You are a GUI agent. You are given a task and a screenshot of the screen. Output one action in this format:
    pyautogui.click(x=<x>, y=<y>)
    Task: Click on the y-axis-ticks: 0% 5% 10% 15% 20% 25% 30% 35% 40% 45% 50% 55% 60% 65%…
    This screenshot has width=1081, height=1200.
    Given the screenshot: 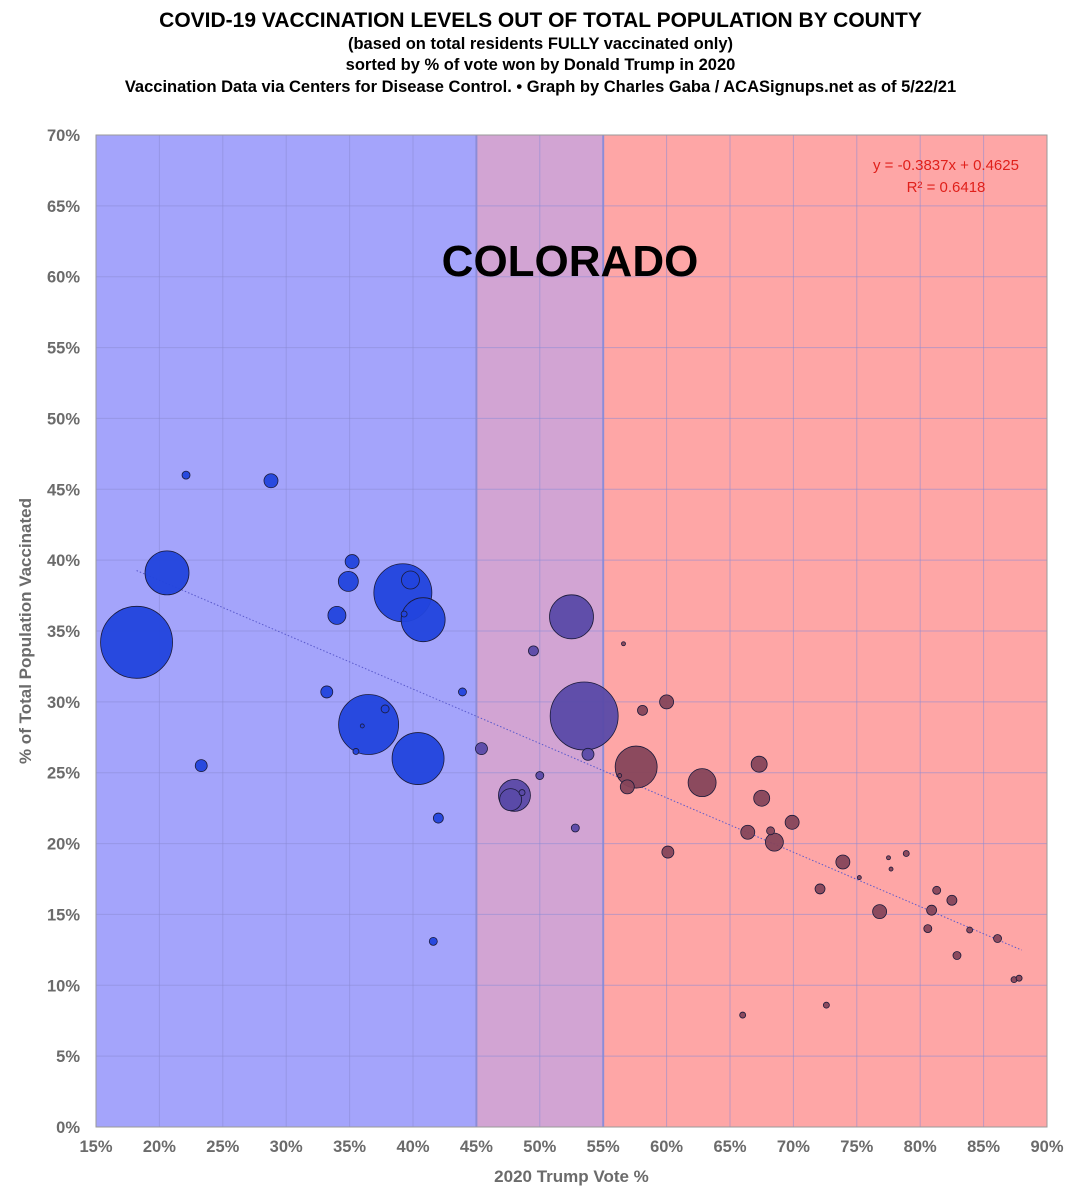 What is the action you would take?
    pyautogui.click(x=63, y=632)
    